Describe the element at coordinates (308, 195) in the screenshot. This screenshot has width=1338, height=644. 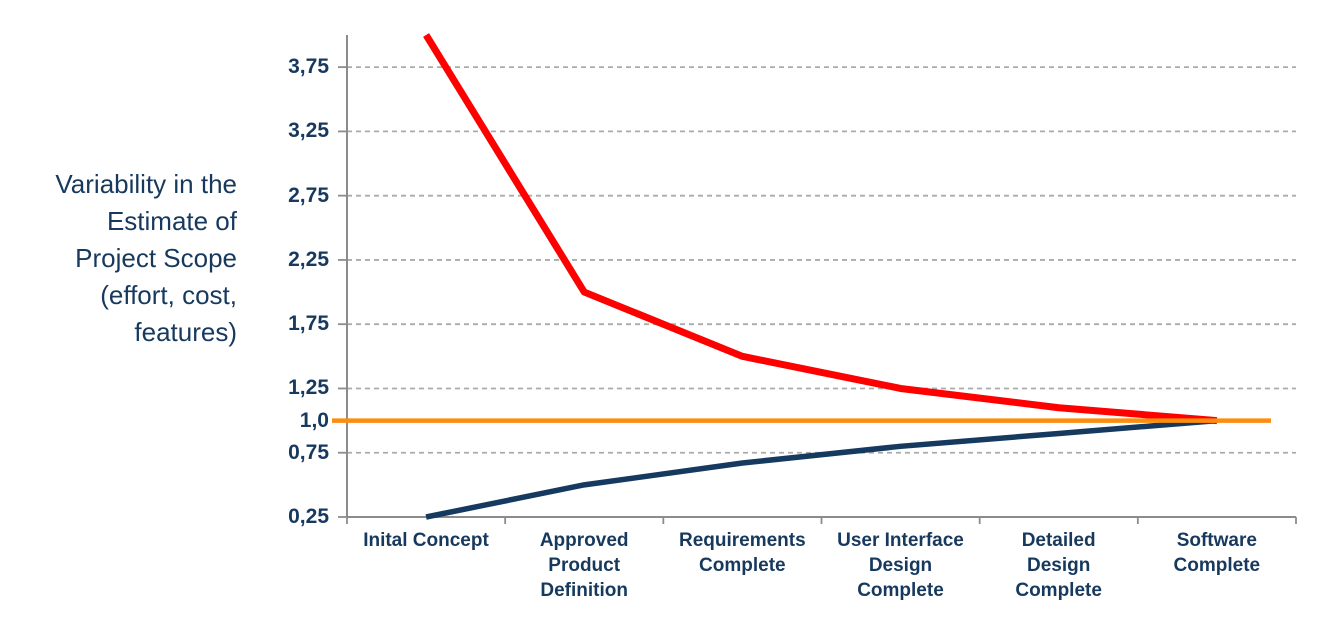
I see `y-tick-label: 2,75` at that location.